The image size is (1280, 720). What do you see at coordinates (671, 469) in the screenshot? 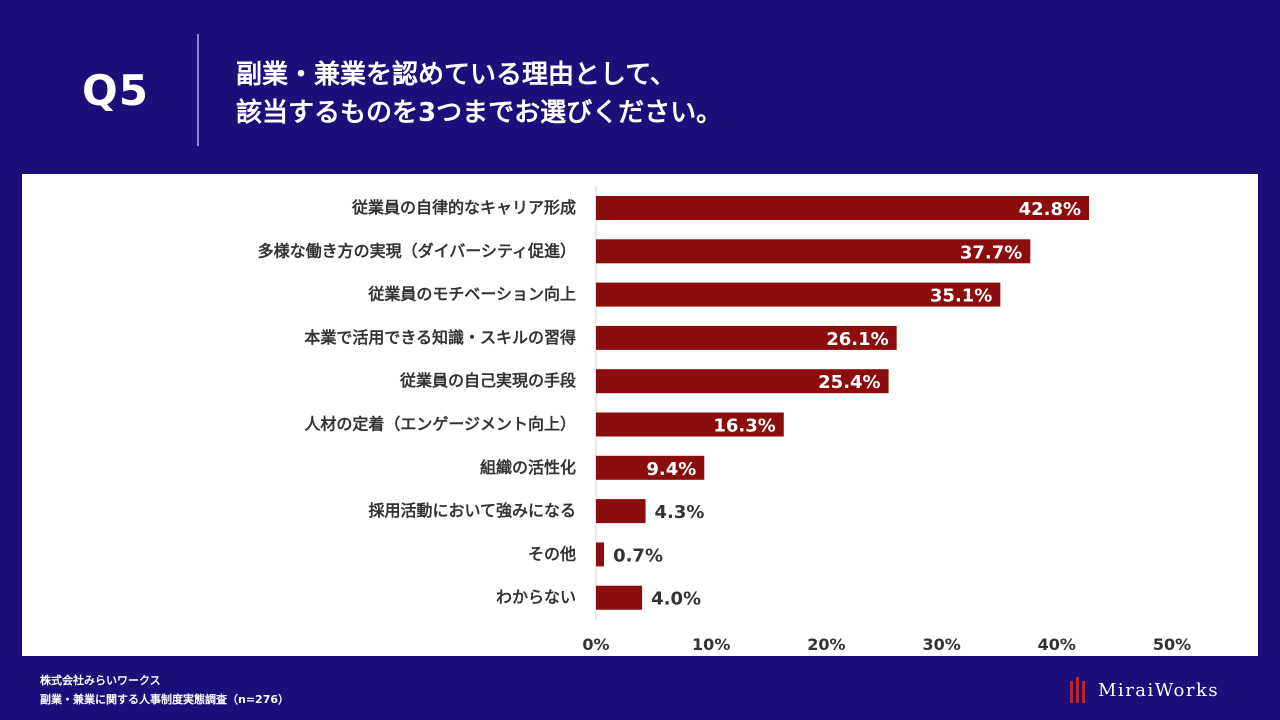
I see `value-label: 9.4%` at bounding box center [671, 469].